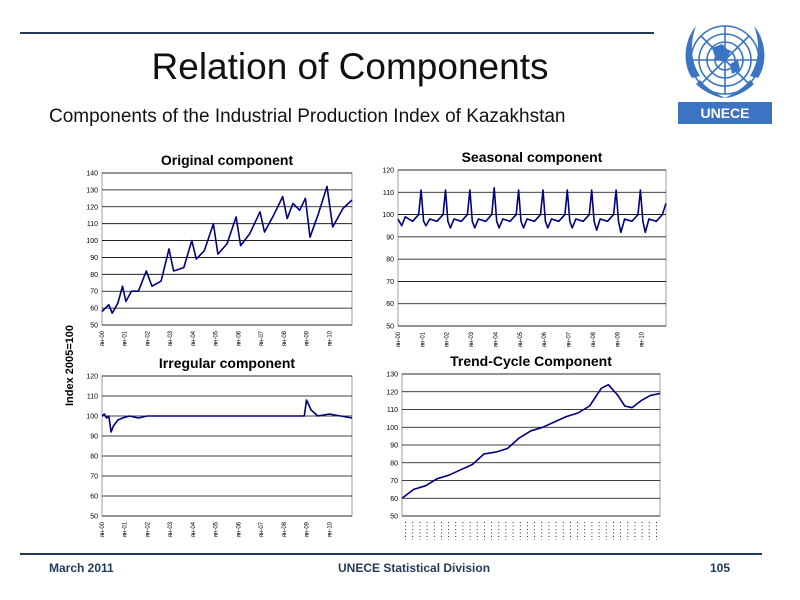  What do you see at coordinates (92, 174) in the screenshot?
I see `y-tick-label: 140` at bounding box center [92, 174].